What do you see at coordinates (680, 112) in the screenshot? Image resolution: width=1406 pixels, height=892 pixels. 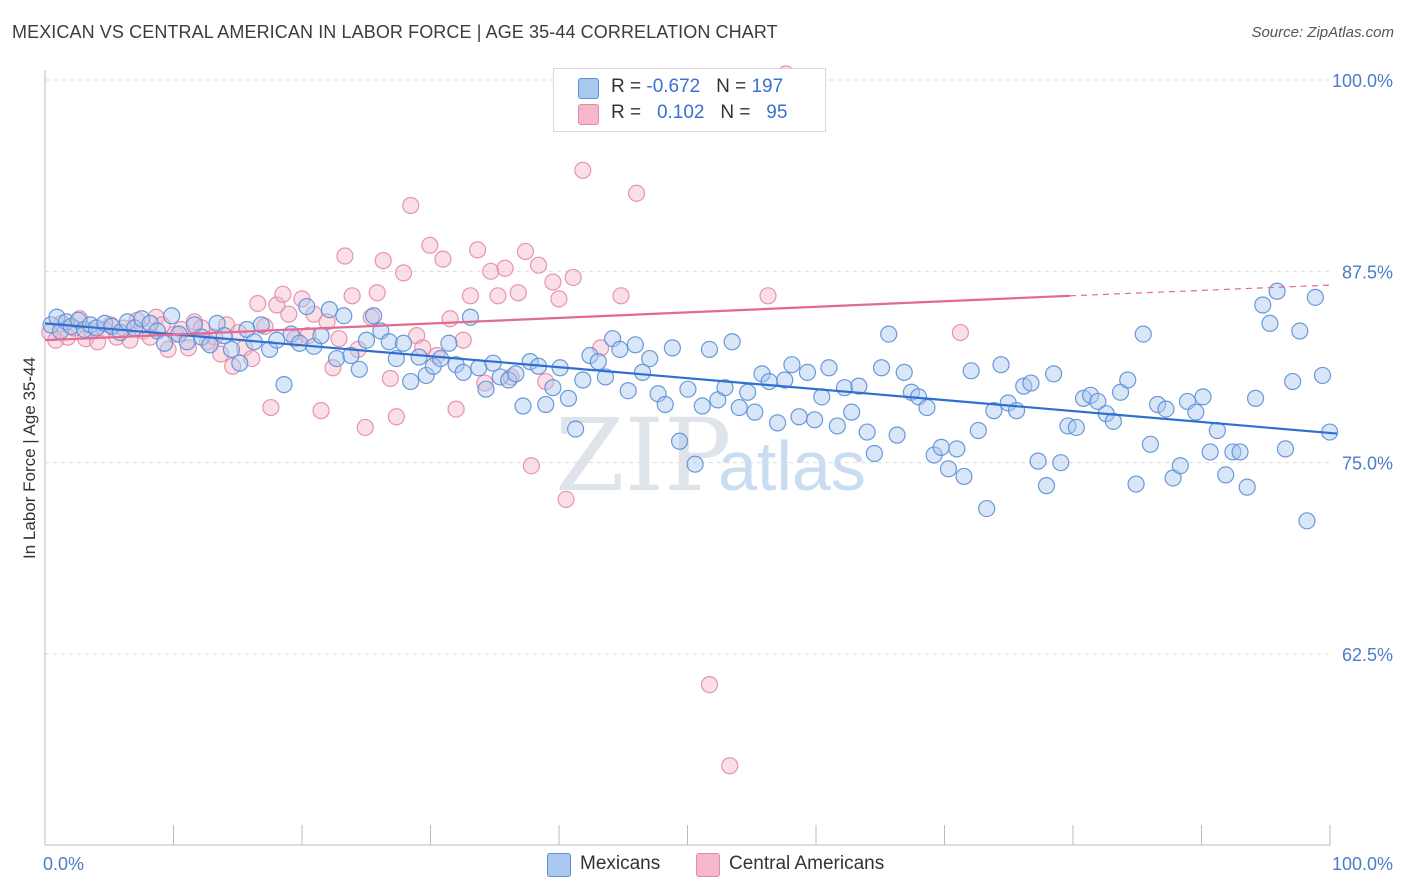 I see `r-value-central-americans: 0.102` at bounding box center [680, 112].